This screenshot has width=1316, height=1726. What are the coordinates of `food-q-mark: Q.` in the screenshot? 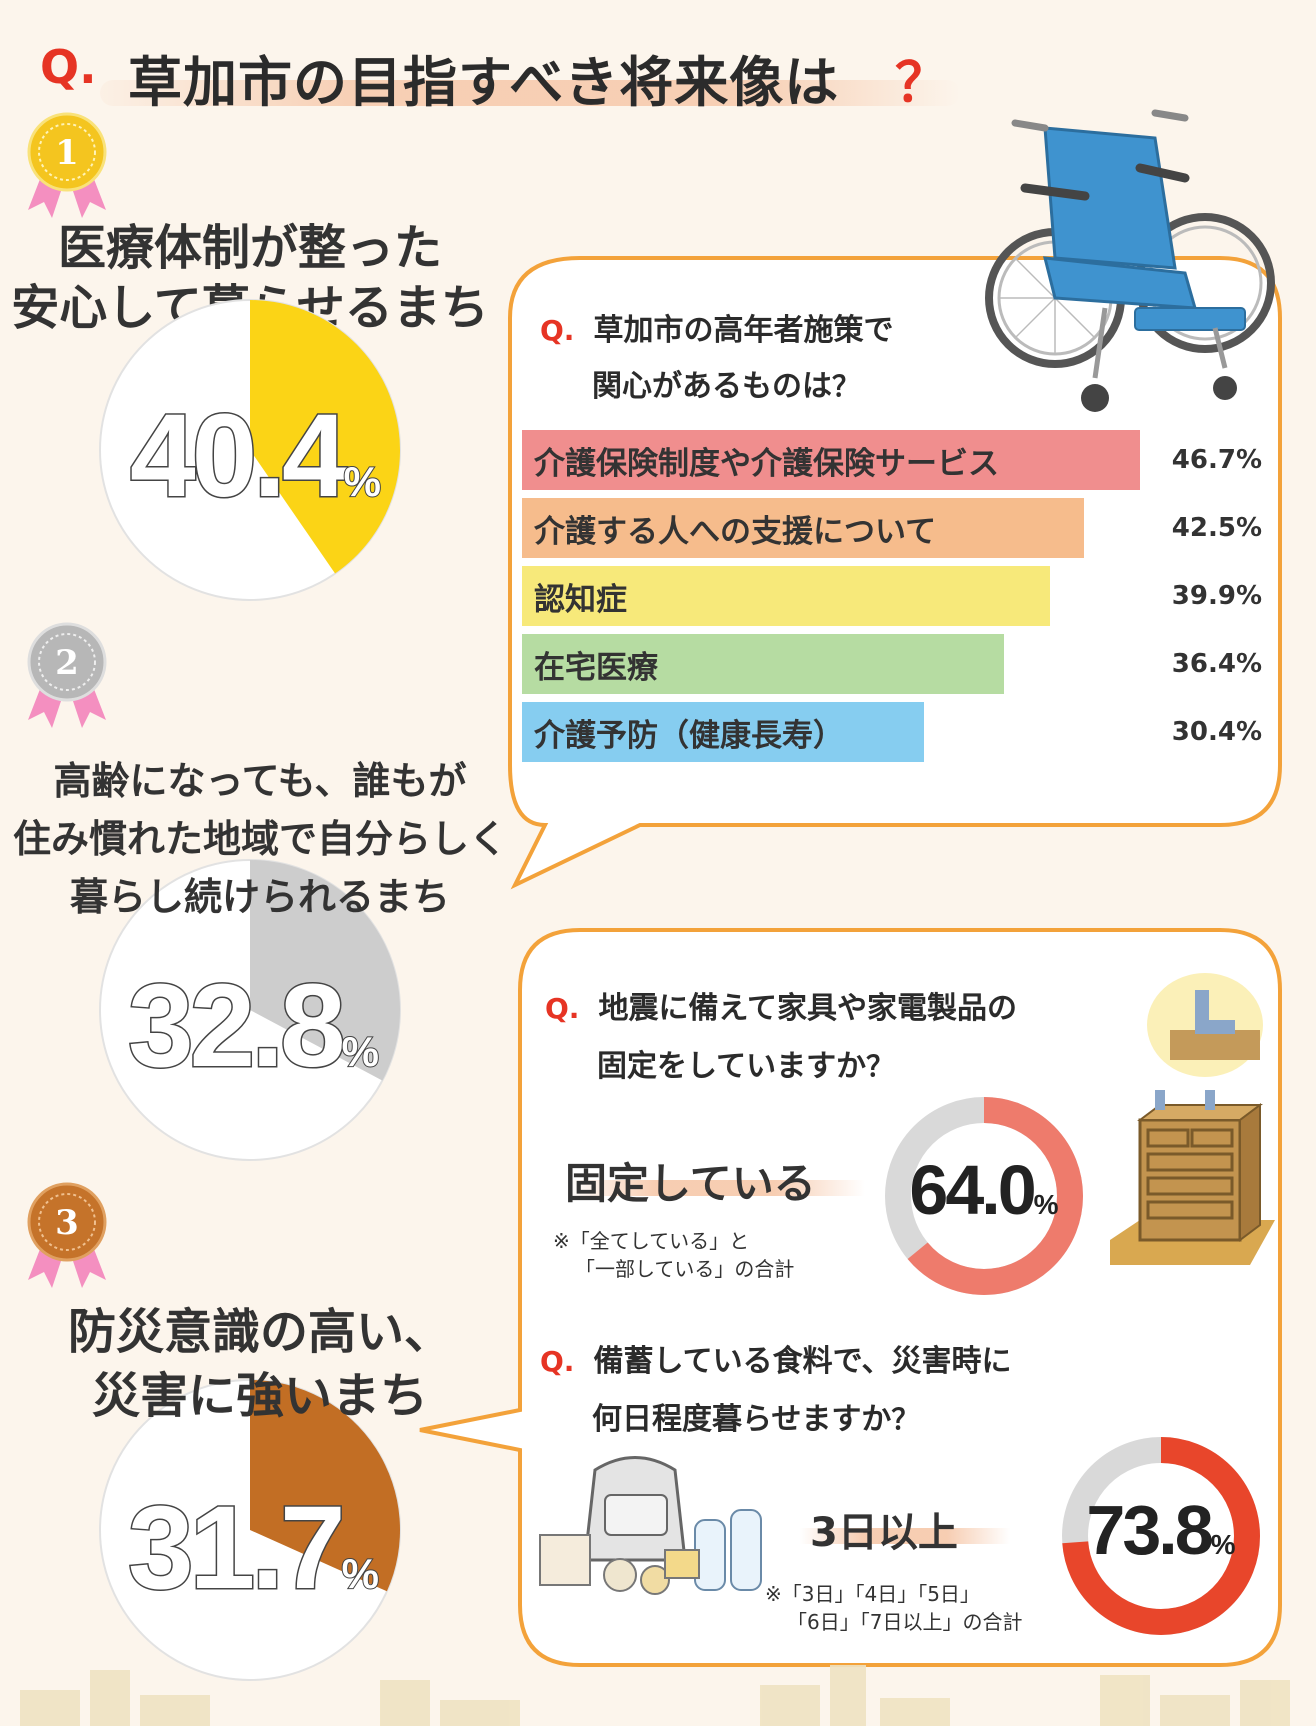 It's located at (557, 1361).